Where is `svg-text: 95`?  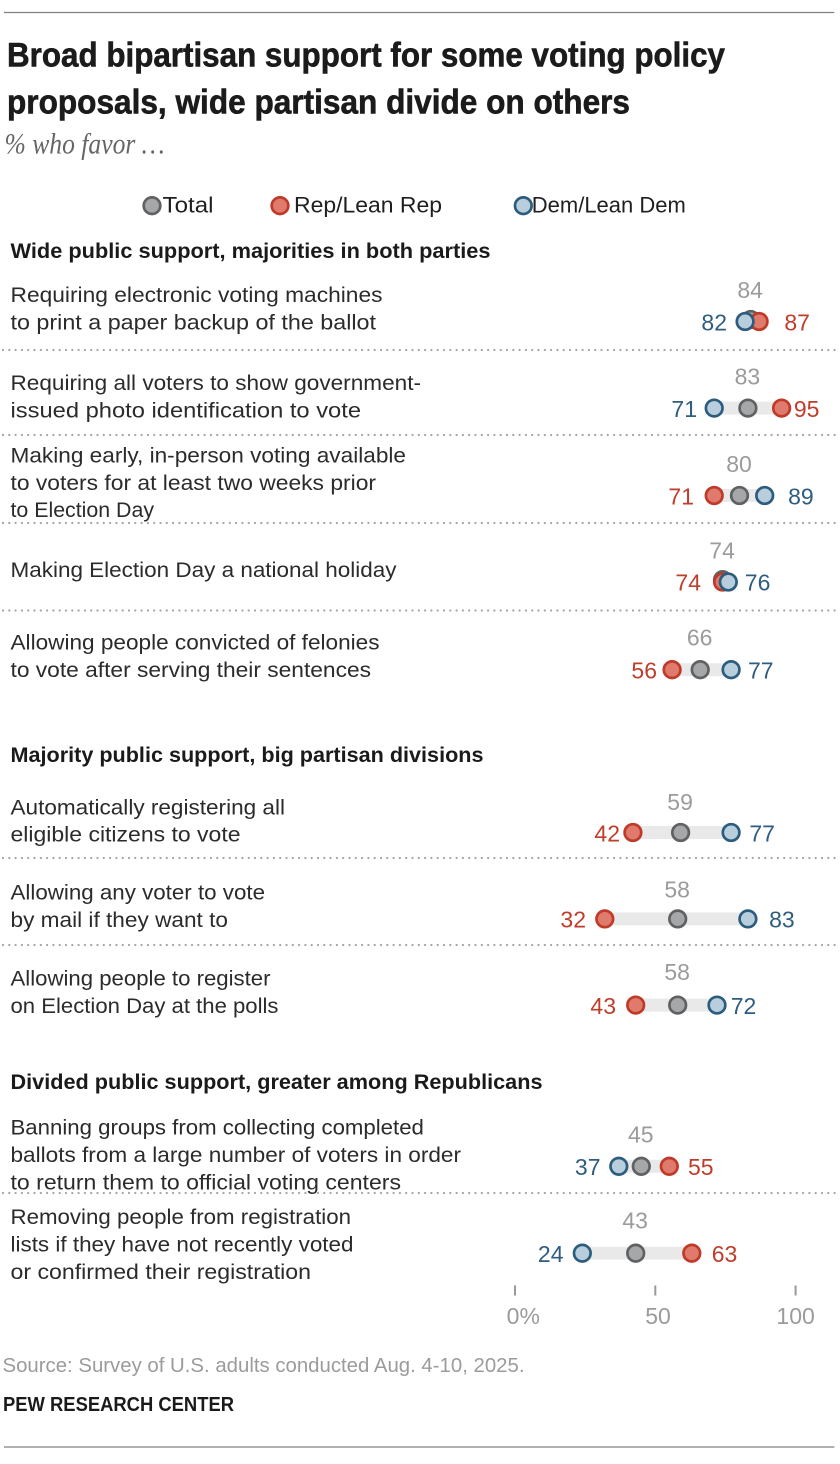
svg-text: 95 is located at coordinates (807, 409).